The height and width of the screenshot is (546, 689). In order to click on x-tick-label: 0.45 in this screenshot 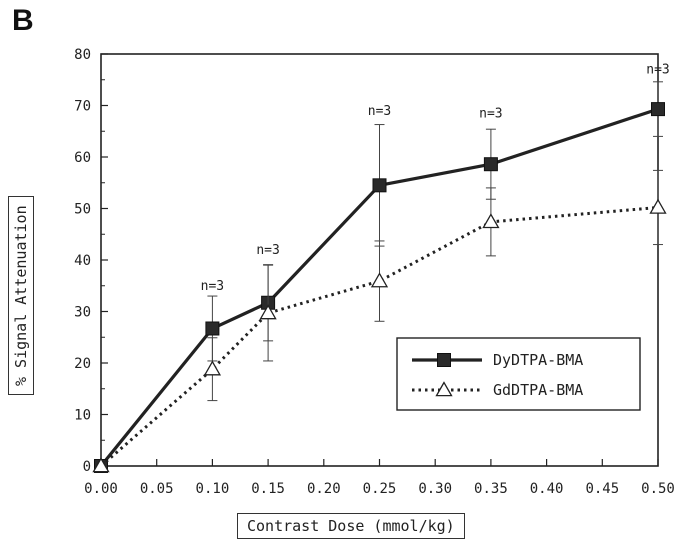, I will do `click(602, 489)`.